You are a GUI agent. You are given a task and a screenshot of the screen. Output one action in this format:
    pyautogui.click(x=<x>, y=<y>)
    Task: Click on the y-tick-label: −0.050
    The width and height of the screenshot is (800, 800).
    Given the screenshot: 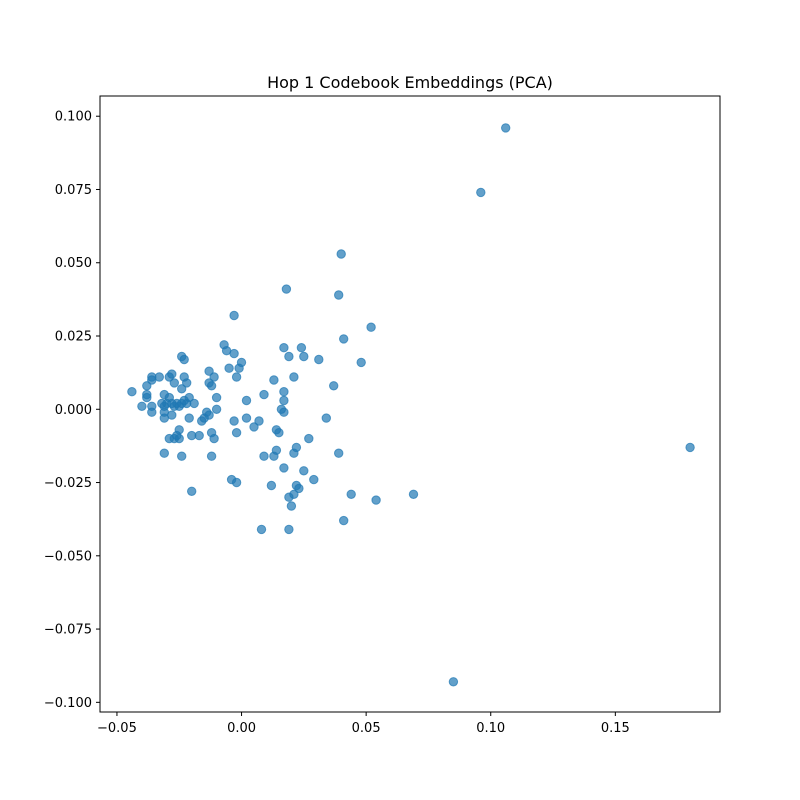 What is the action you would take?
    pyautogui.click(x=68, y=556)
    